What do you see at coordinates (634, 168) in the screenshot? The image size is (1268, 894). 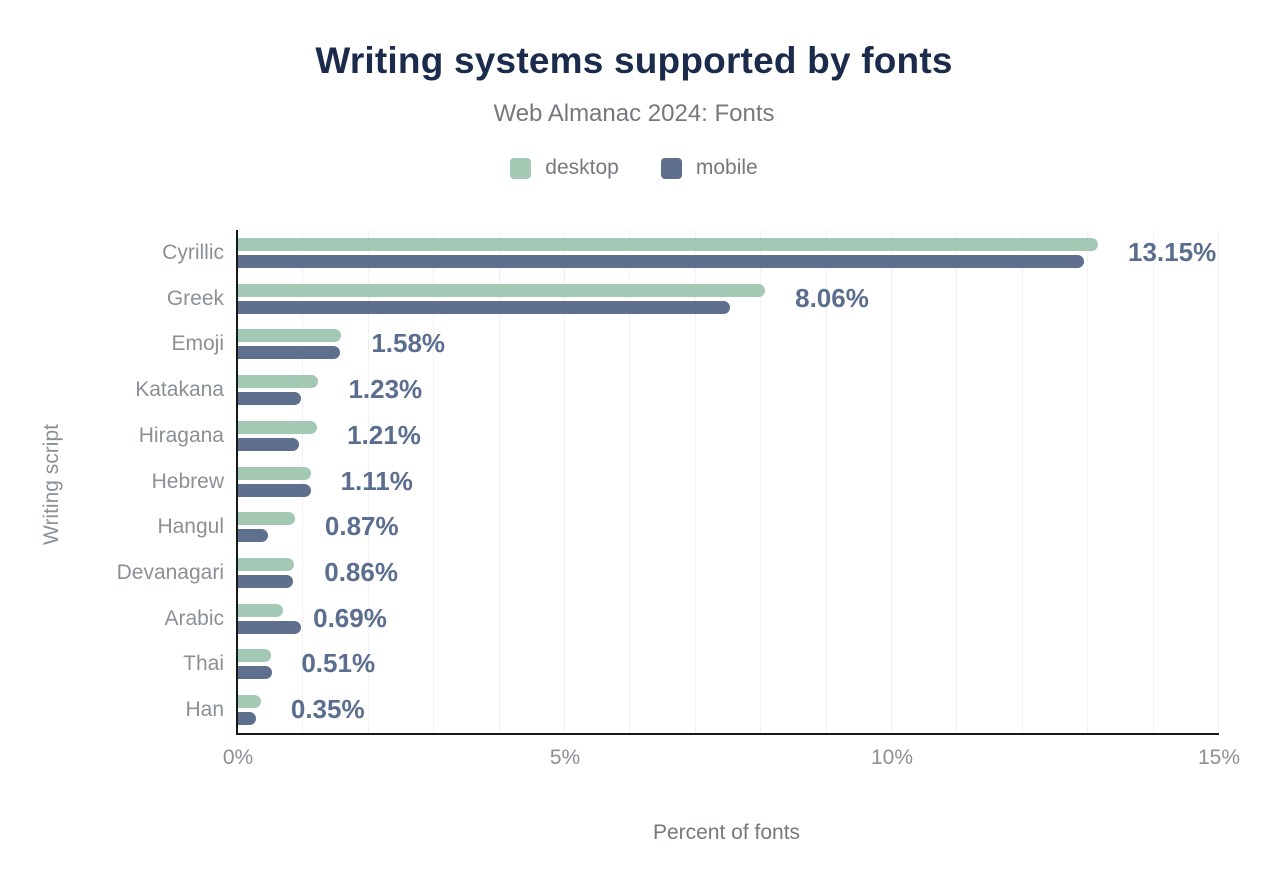 I see `legend: desktop mobile` at bounding box center [634, 168].